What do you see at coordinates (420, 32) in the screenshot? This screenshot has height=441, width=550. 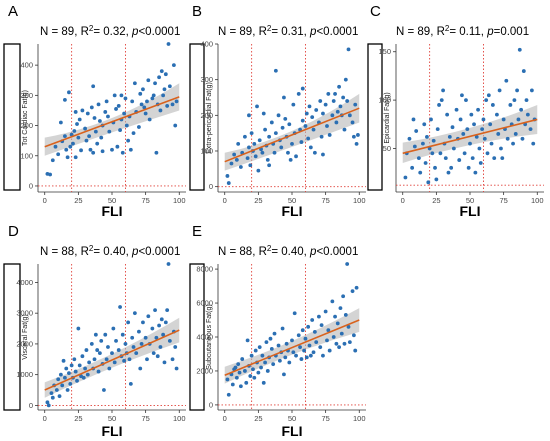 I see `stat-n: N = 89, R` at bounding box center [420, 32].